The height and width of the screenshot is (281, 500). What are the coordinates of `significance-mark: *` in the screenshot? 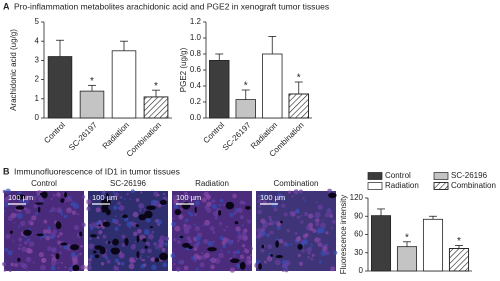 It's located at (407, 237).